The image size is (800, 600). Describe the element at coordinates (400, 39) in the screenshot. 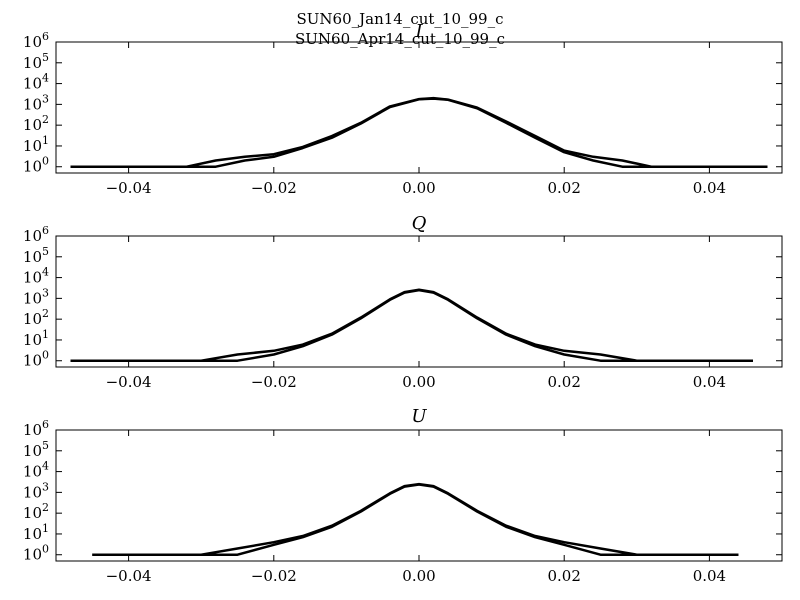

I see `figure-suptitle-2: SUN60_Apr14_cut_10_99_c` at that location.